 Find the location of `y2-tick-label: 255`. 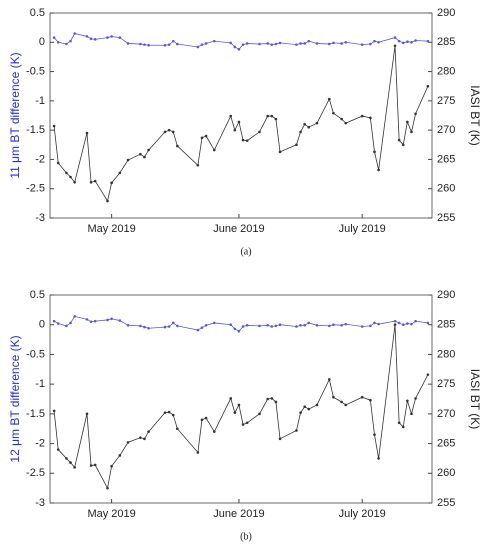

y2-tick-label: 255 is located at coordinates (446, 218).